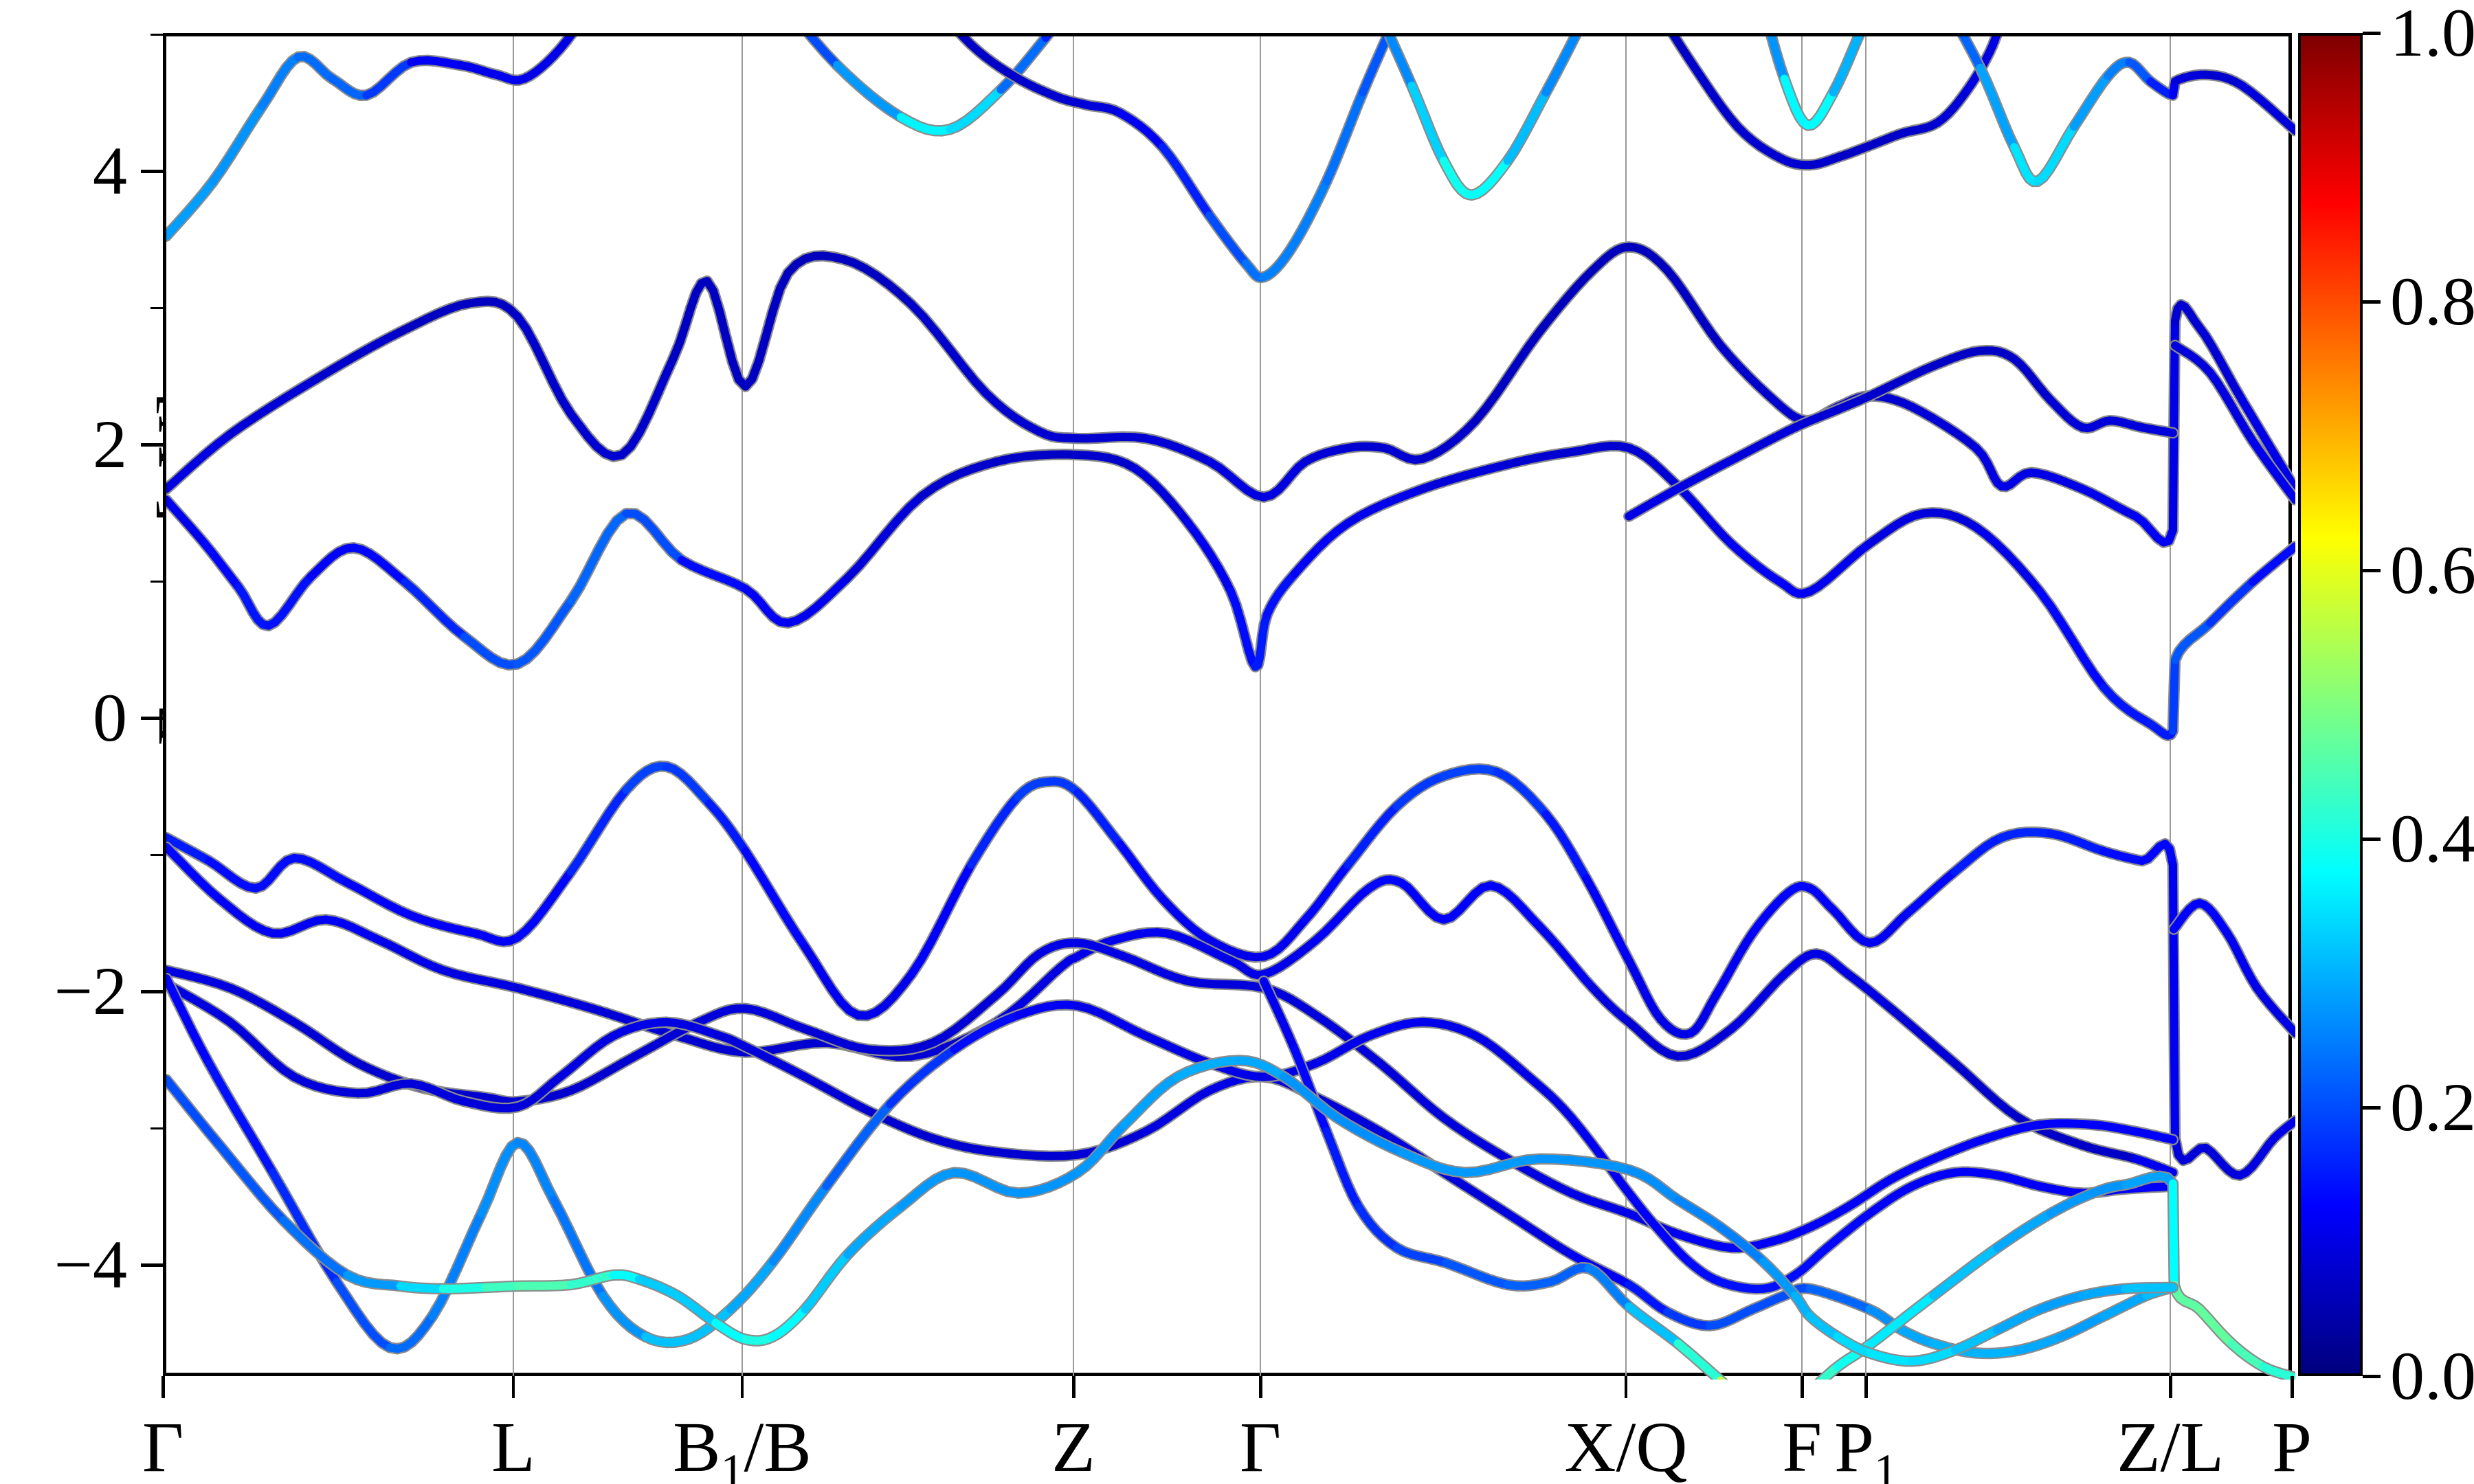 The width and height of the screenshot is (2474, 1484). I want to click on xtick-label: P, so click(2292, 1446).